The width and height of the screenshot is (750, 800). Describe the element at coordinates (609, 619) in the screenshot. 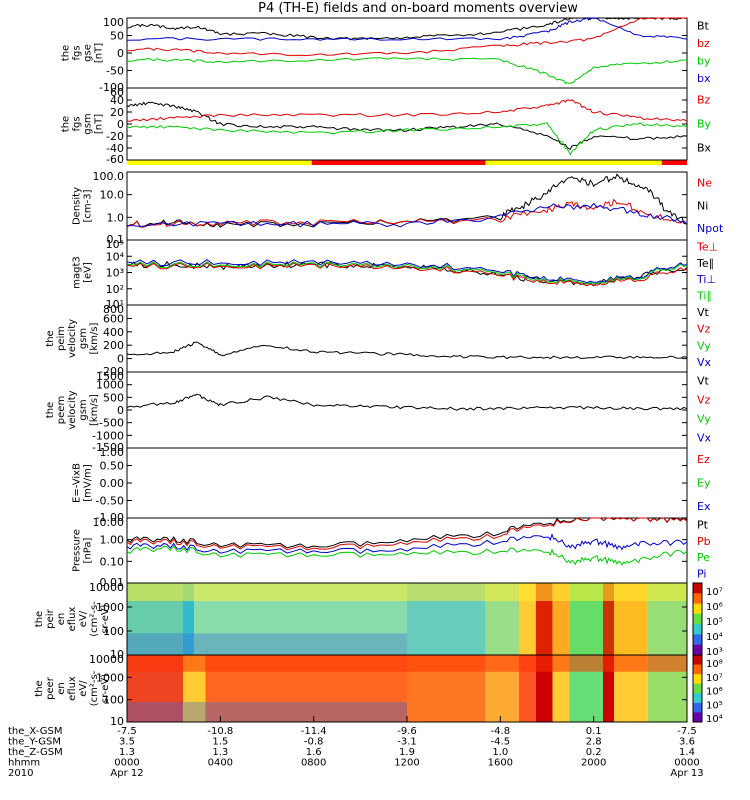

I see `ion-spectrogram-band` at that location.